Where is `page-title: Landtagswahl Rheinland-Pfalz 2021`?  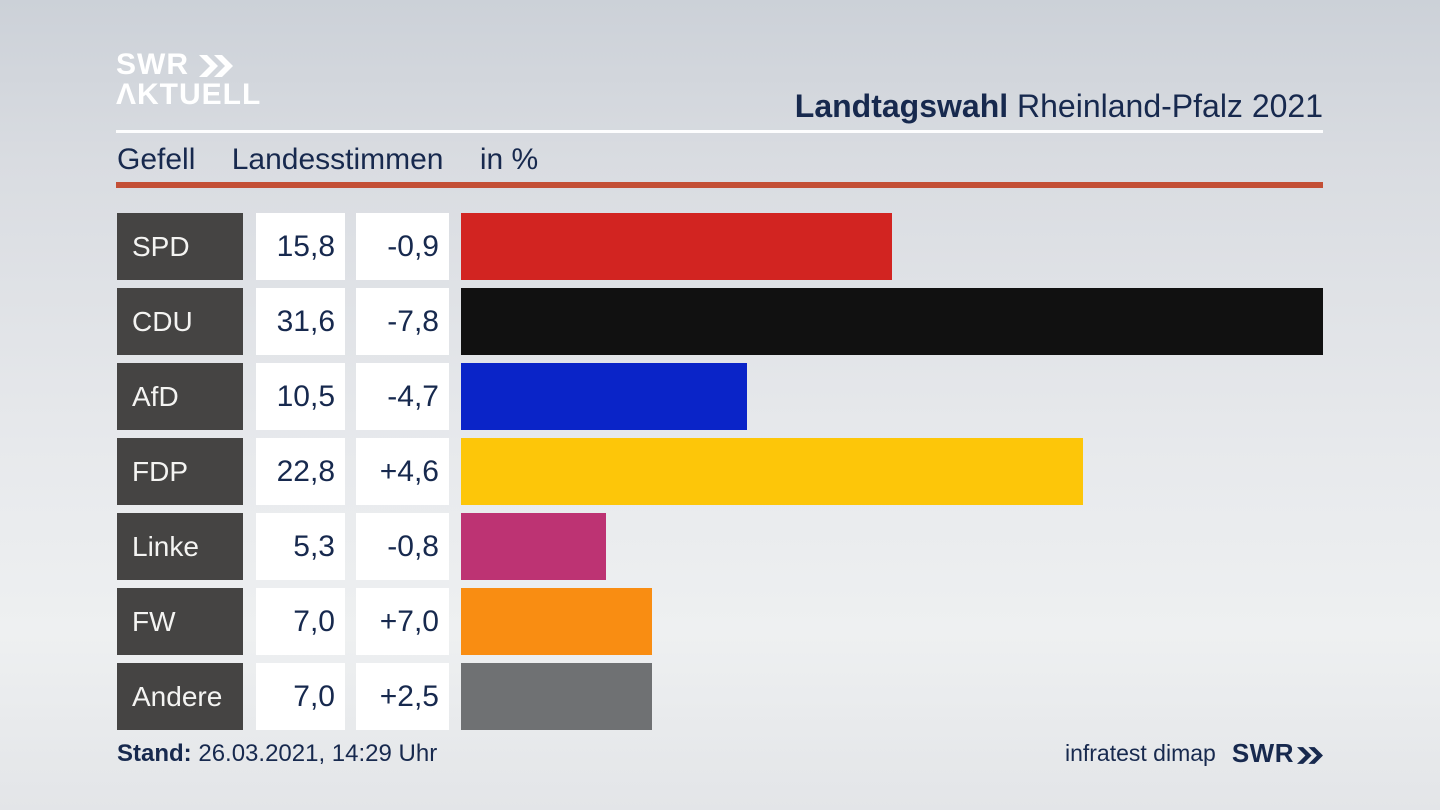
page-title: Landtagswahl Rheinland-Pfalz 2021 is located at coordinates (1059, 106).